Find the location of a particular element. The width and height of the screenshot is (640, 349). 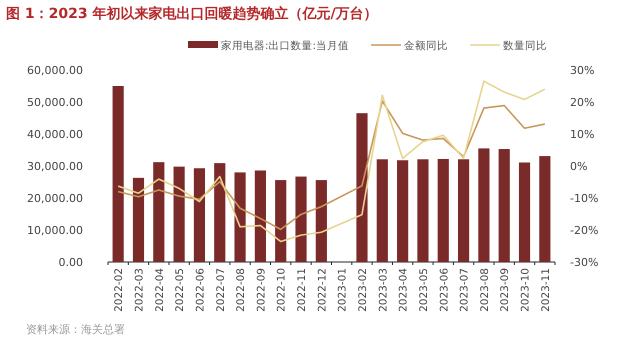

legend-label: 家用电器:出口数量:当月值 is located at coordinates (285, 45).